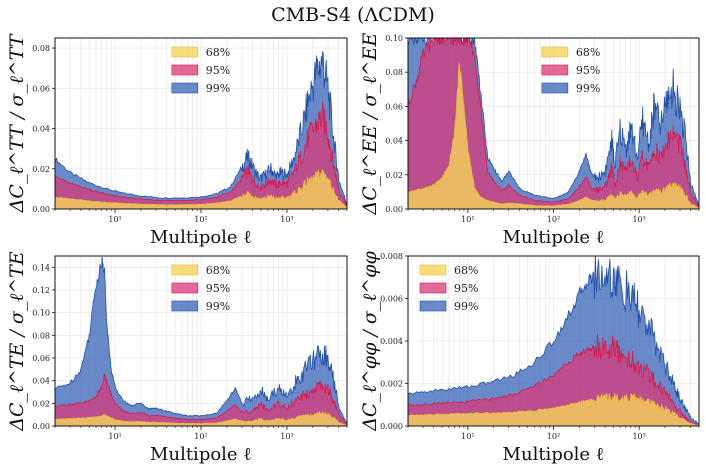 Image resolution: width=706 pixels, height=468 pixels. I want to click on y-tick-label: 0.14, so click(41, 267).